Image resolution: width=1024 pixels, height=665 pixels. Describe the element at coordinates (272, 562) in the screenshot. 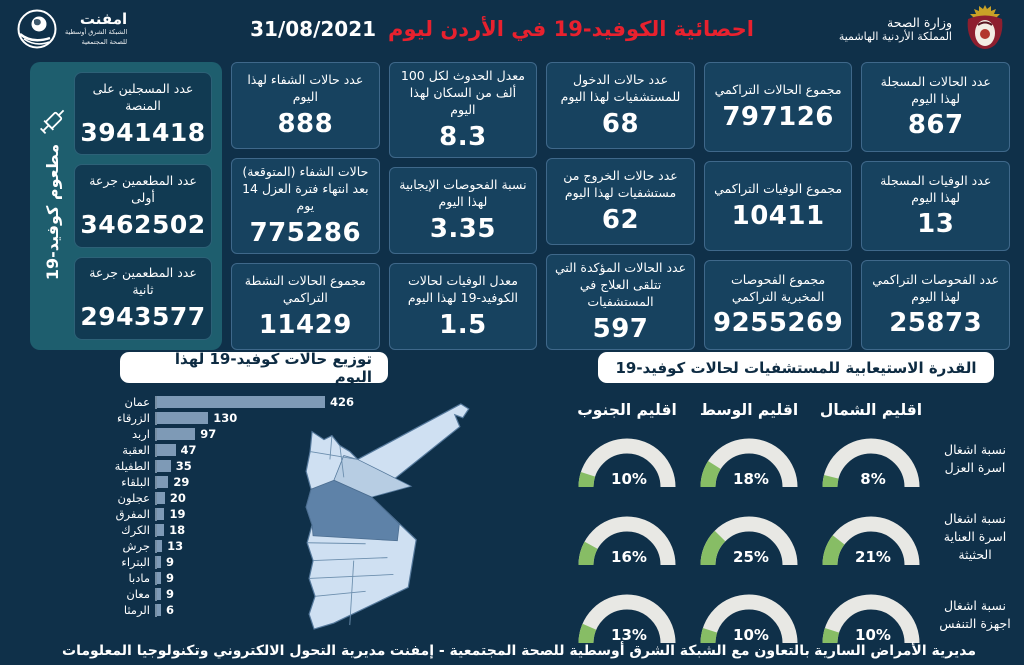

I see `bar-track: 9` at that location.